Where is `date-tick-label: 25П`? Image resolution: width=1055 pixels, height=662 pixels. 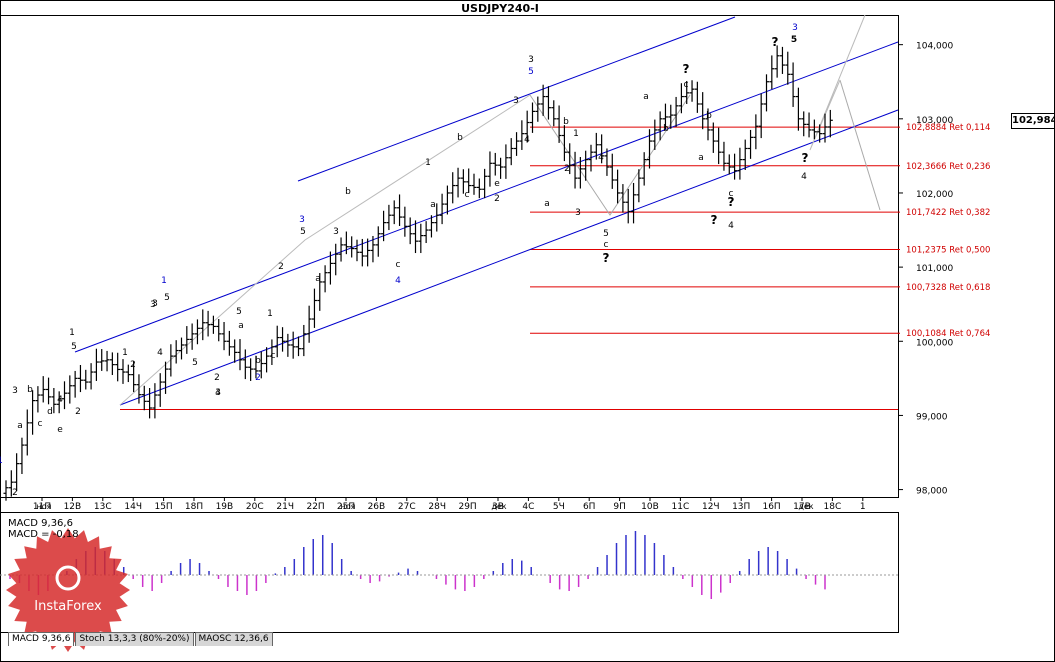 date-tick-label: 25П is located at coordinates (346, 507).